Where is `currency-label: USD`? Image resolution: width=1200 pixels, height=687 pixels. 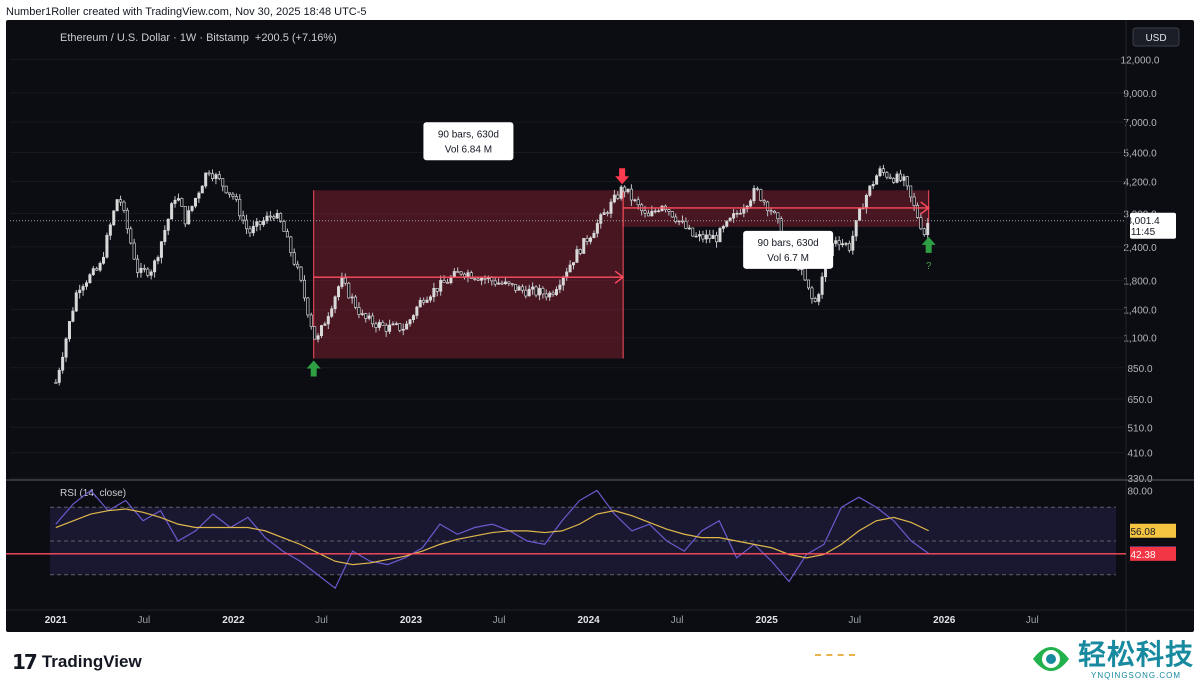
currency-label: USD is located at coordinates (1155, 38).